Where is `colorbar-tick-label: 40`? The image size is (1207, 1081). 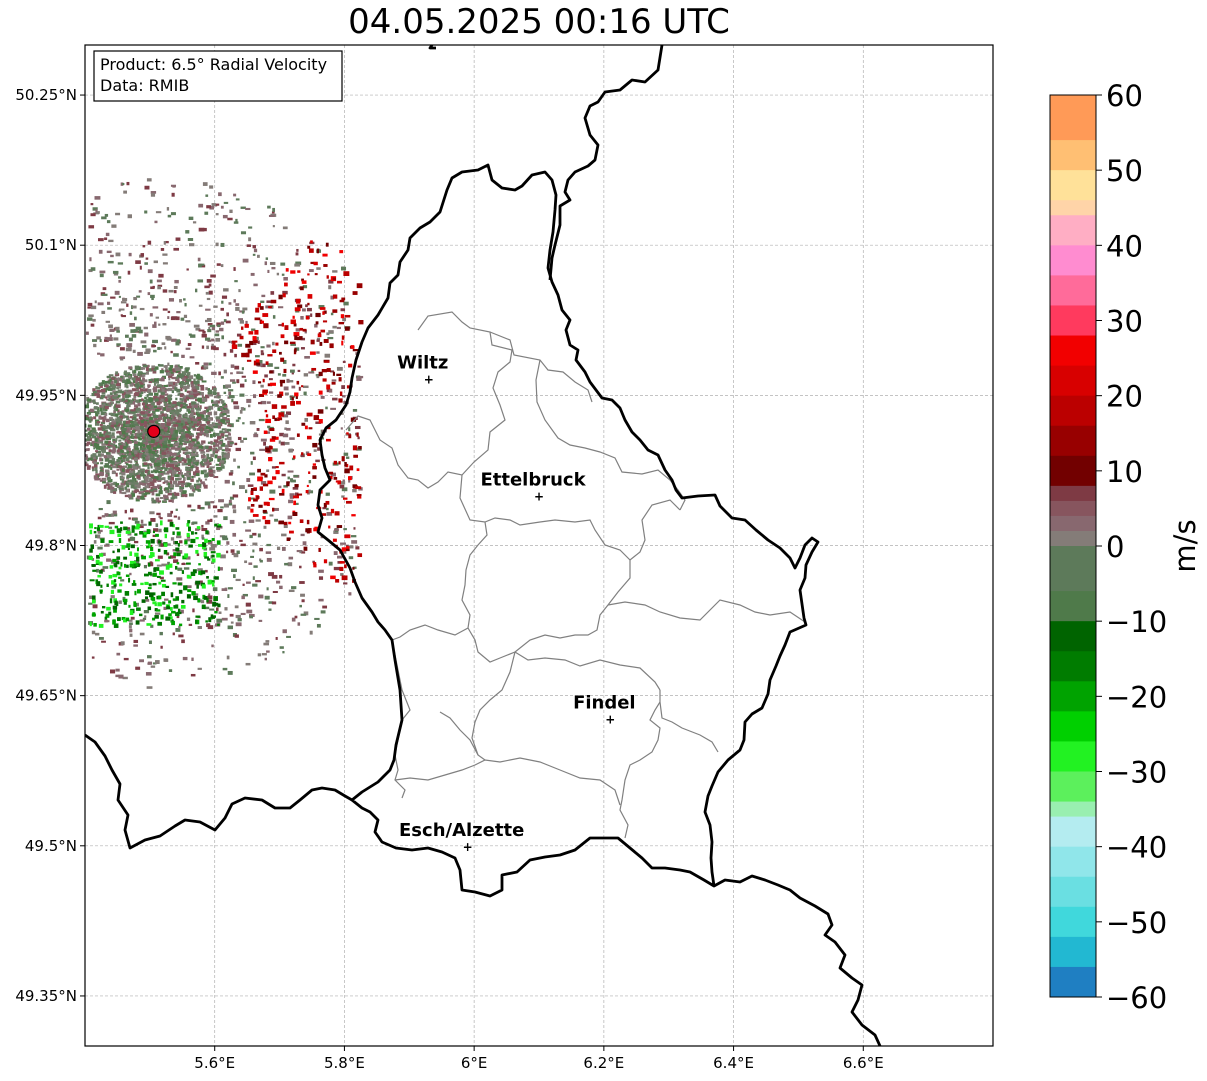 colorbar-tick-label: 40 is located at coordinates (1124, 246).